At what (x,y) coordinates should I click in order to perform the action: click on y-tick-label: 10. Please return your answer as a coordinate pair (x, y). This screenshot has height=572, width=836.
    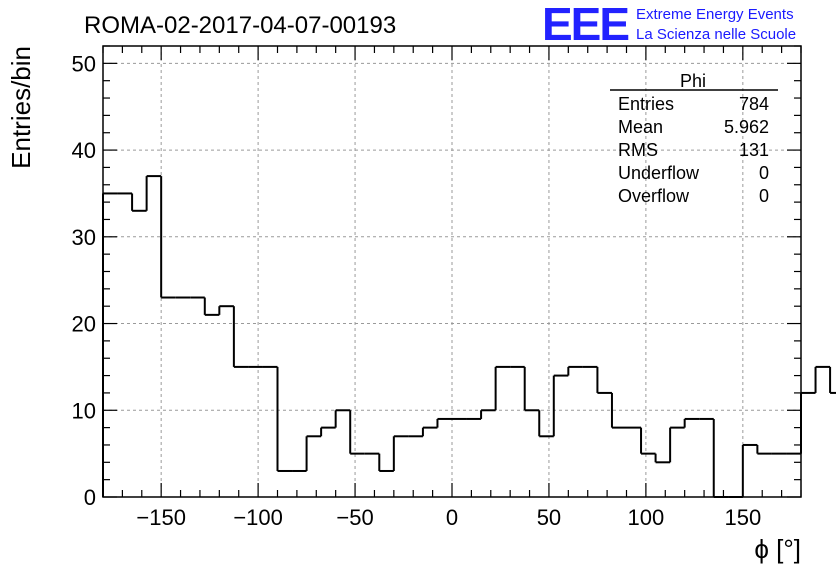
    Looking at the image, I should click on (84, 410).